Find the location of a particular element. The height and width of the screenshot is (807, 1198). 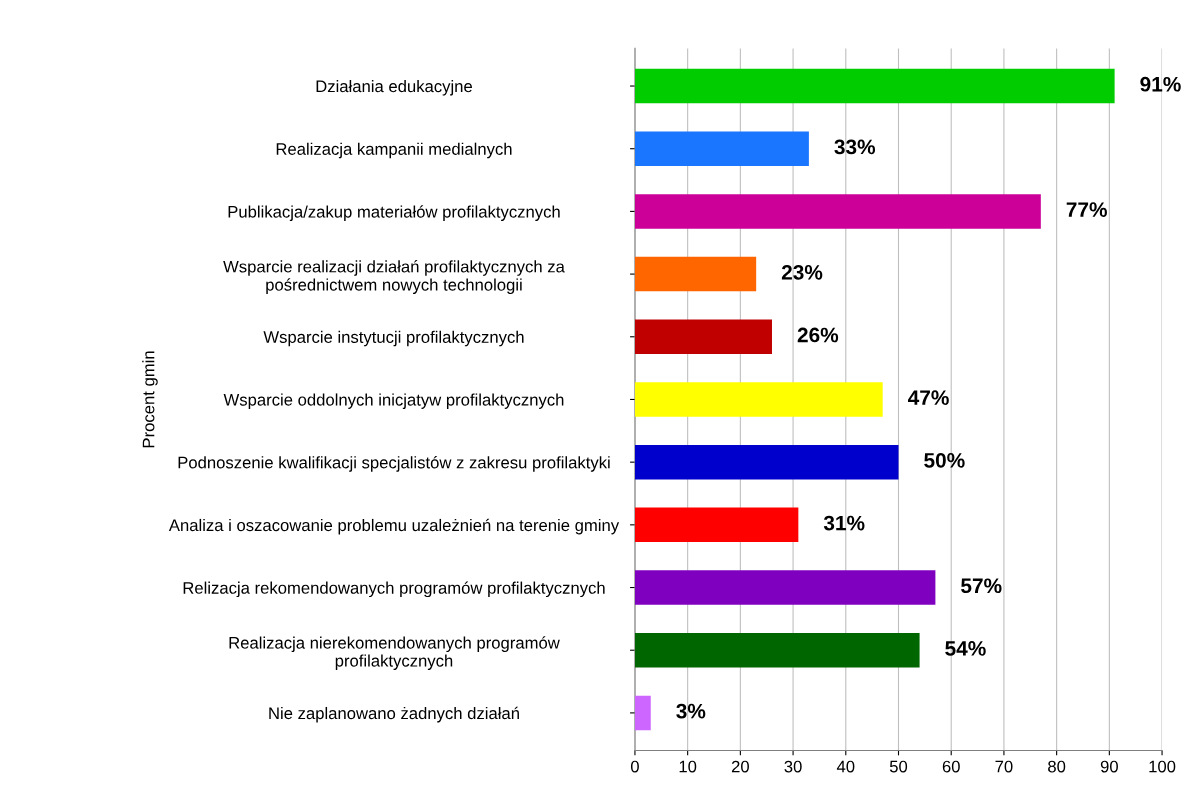

x-tick-label: 70 is located at coordinates (1004, 766).